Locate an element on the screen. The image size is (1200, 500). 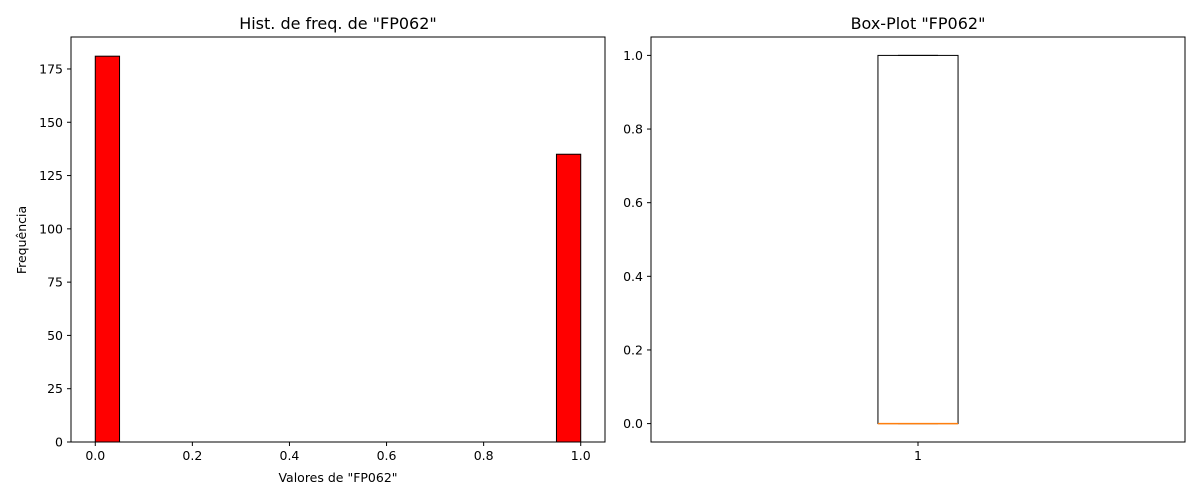
histogram-x-tick-label: 0.4 is located at coordinates (290, 455).